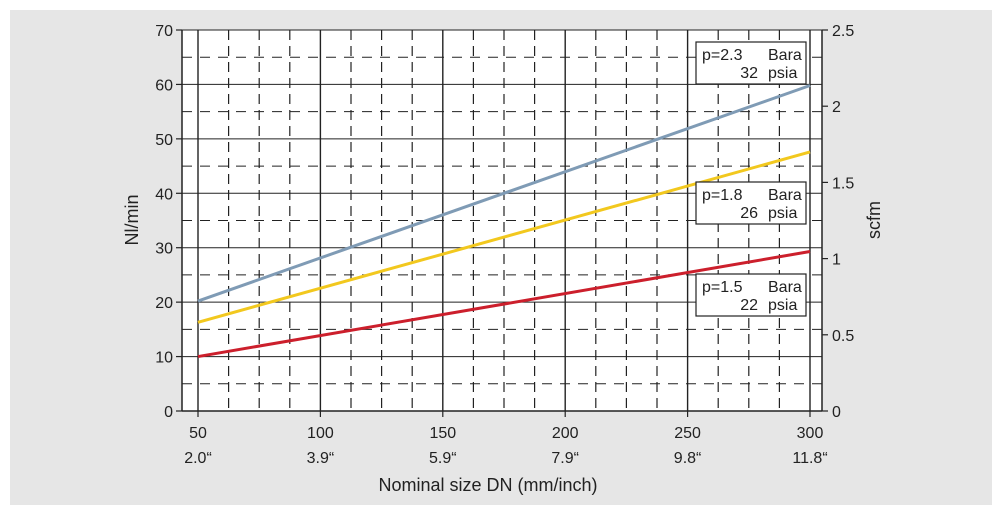 This screenshot has height=512, width=1000. Describe the element at coordinates (321, 458) in the screenshot. I see `x-tick-label-inch: 3.9“` at that location.